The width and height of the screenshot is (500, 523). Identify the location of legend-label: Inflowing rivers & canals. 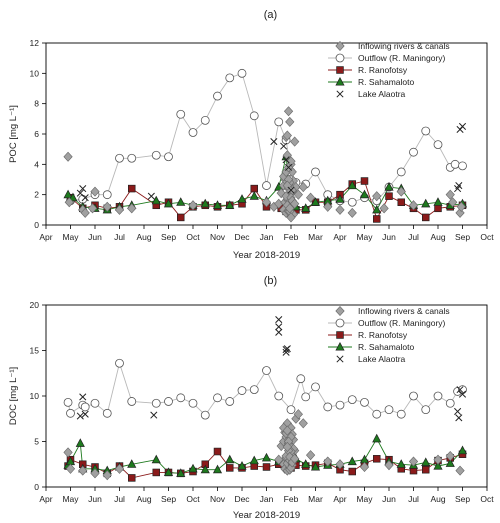
(404, 46).